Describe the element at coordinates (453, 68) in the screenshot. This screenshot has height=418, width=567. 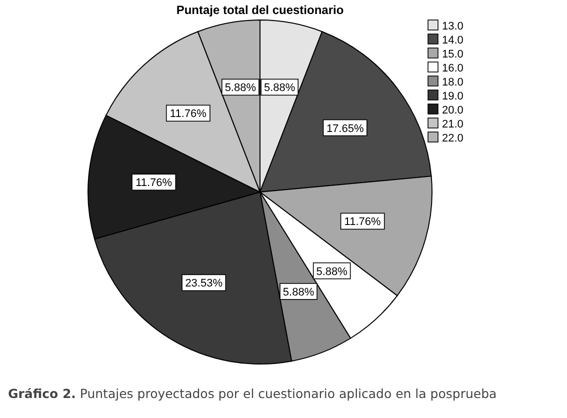
I see `legend-label: 16.0` at that location.